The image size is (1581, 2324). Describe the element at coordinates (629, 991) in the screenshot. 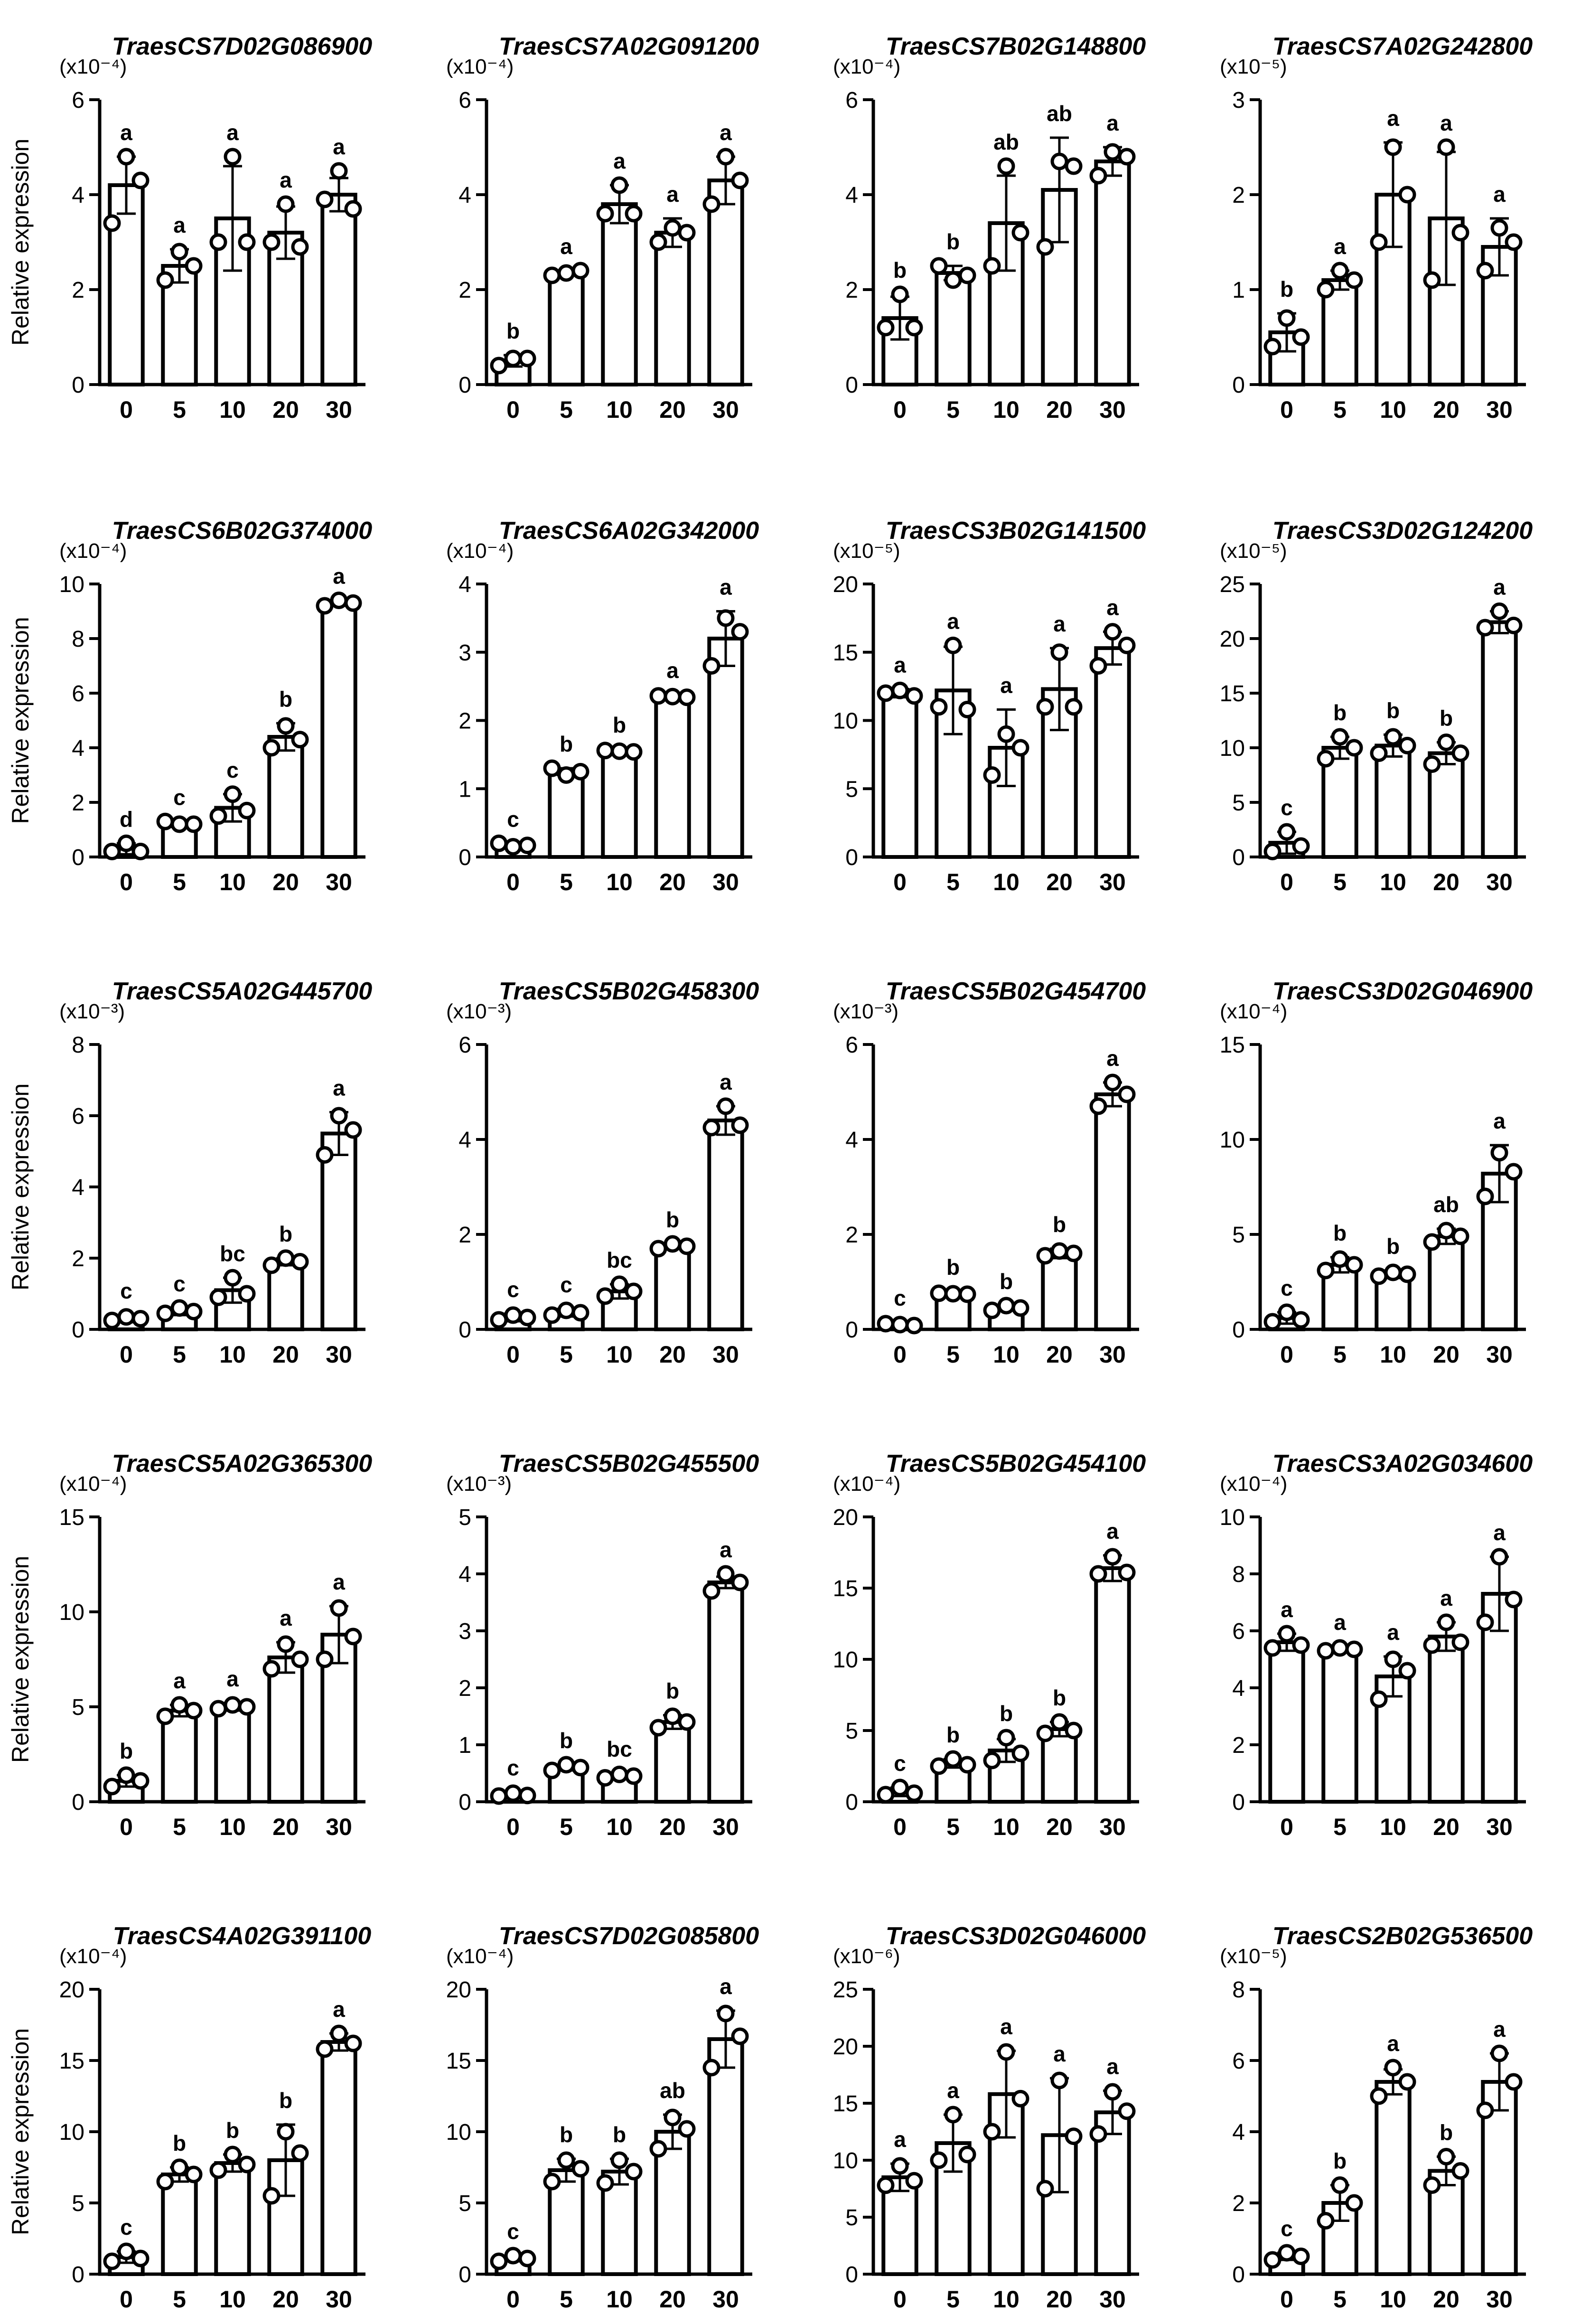

I see `panel-title: TraesCS5B02G458300` at that location.